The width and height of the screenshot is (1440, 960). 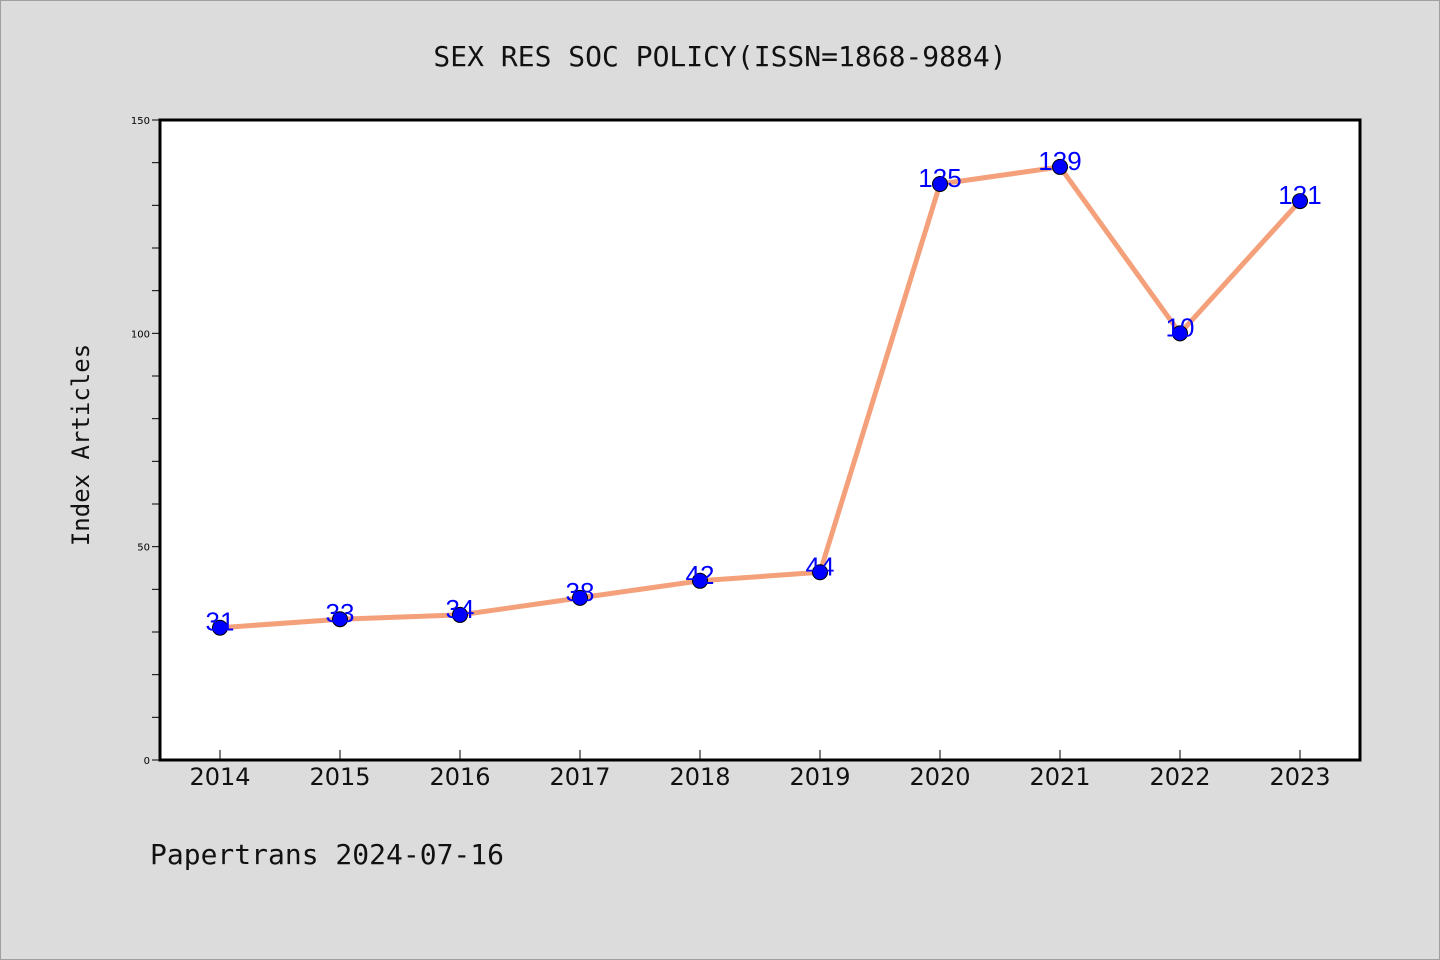 I want to click on x-tick-label: 2021, so click(x=1059, y=777).